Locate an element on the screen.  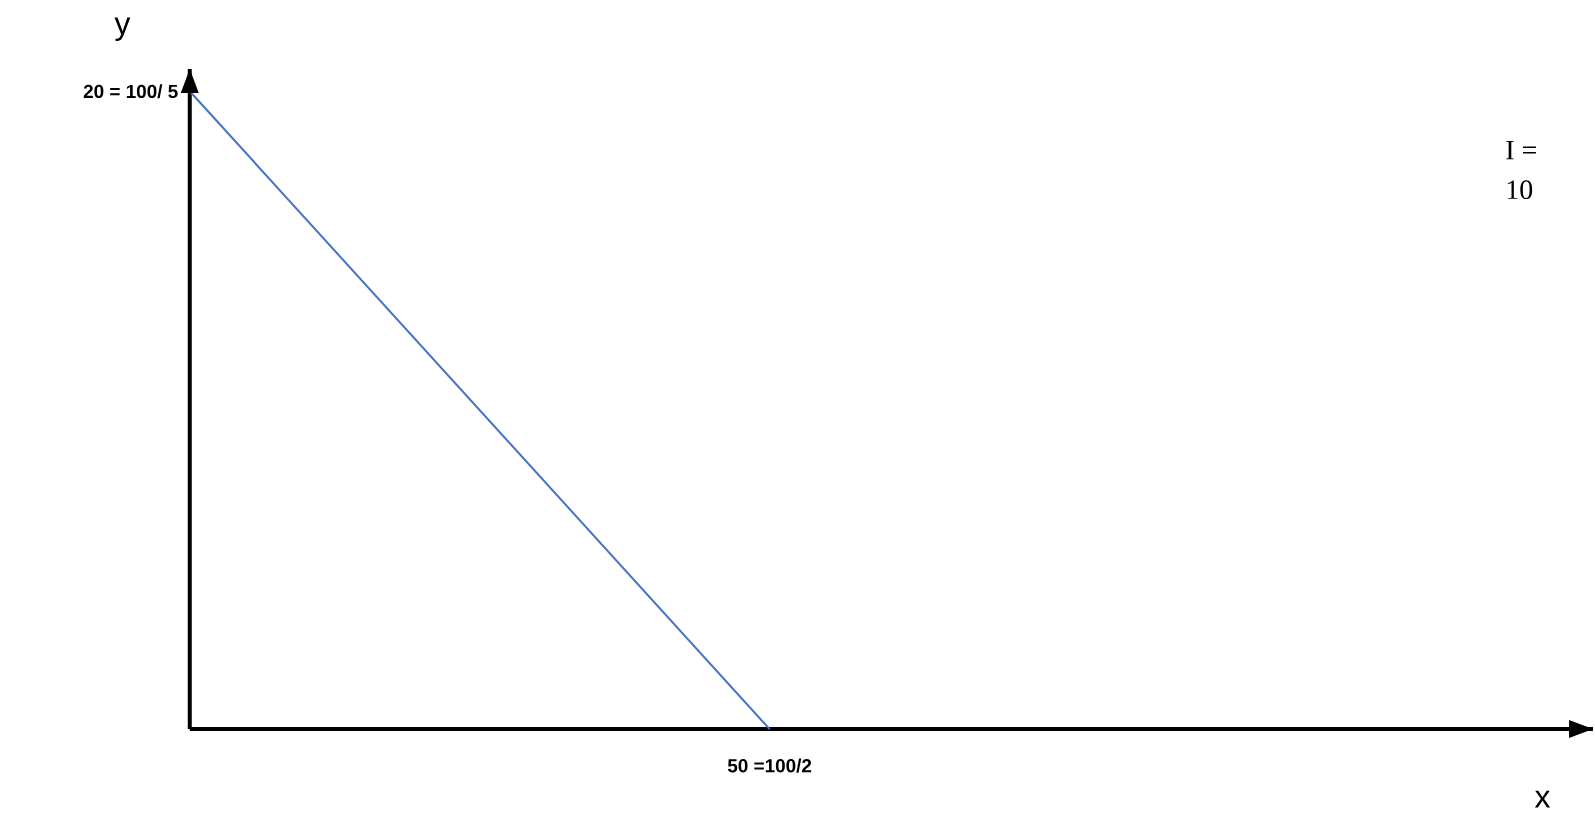
text: 50 =100/2 is located at coordinates (769, 765).